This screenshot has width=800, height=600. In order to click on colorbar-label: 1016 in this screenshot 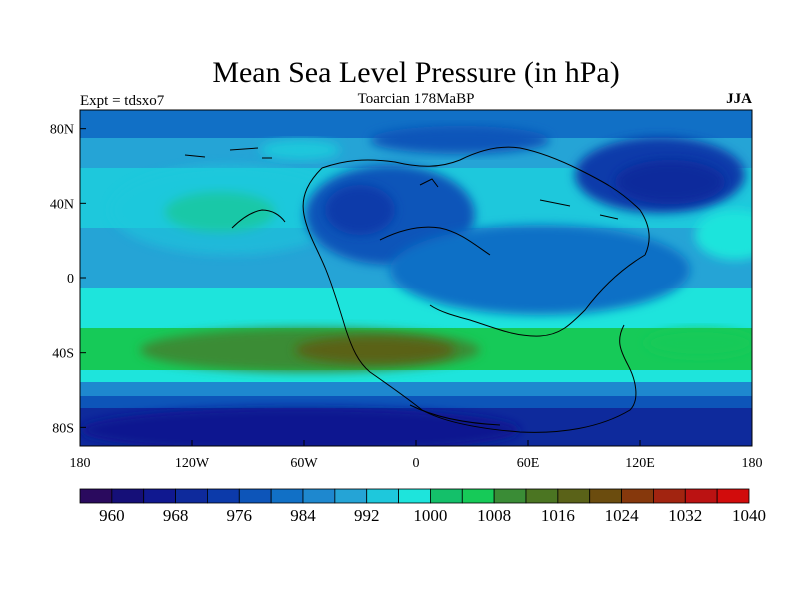, I will do `click(558, 515)`.